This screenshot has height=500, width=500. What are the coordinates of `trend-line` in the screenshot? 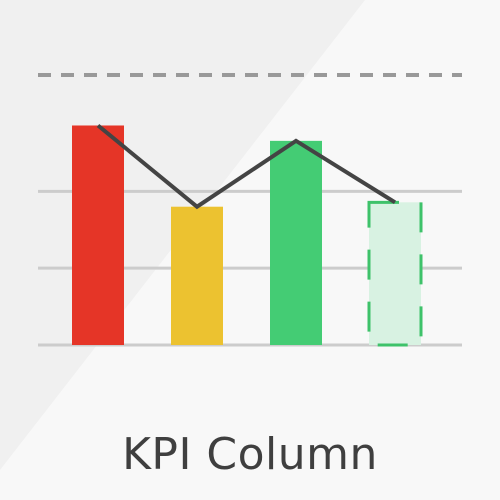 It's located at (246, 166).